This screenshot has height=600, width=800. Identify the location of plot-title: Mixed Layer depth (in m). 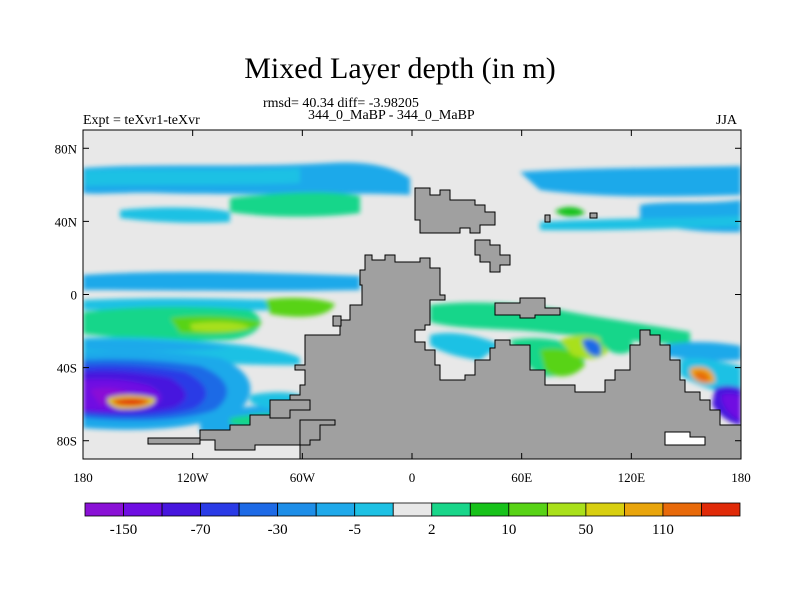
(400, 68).